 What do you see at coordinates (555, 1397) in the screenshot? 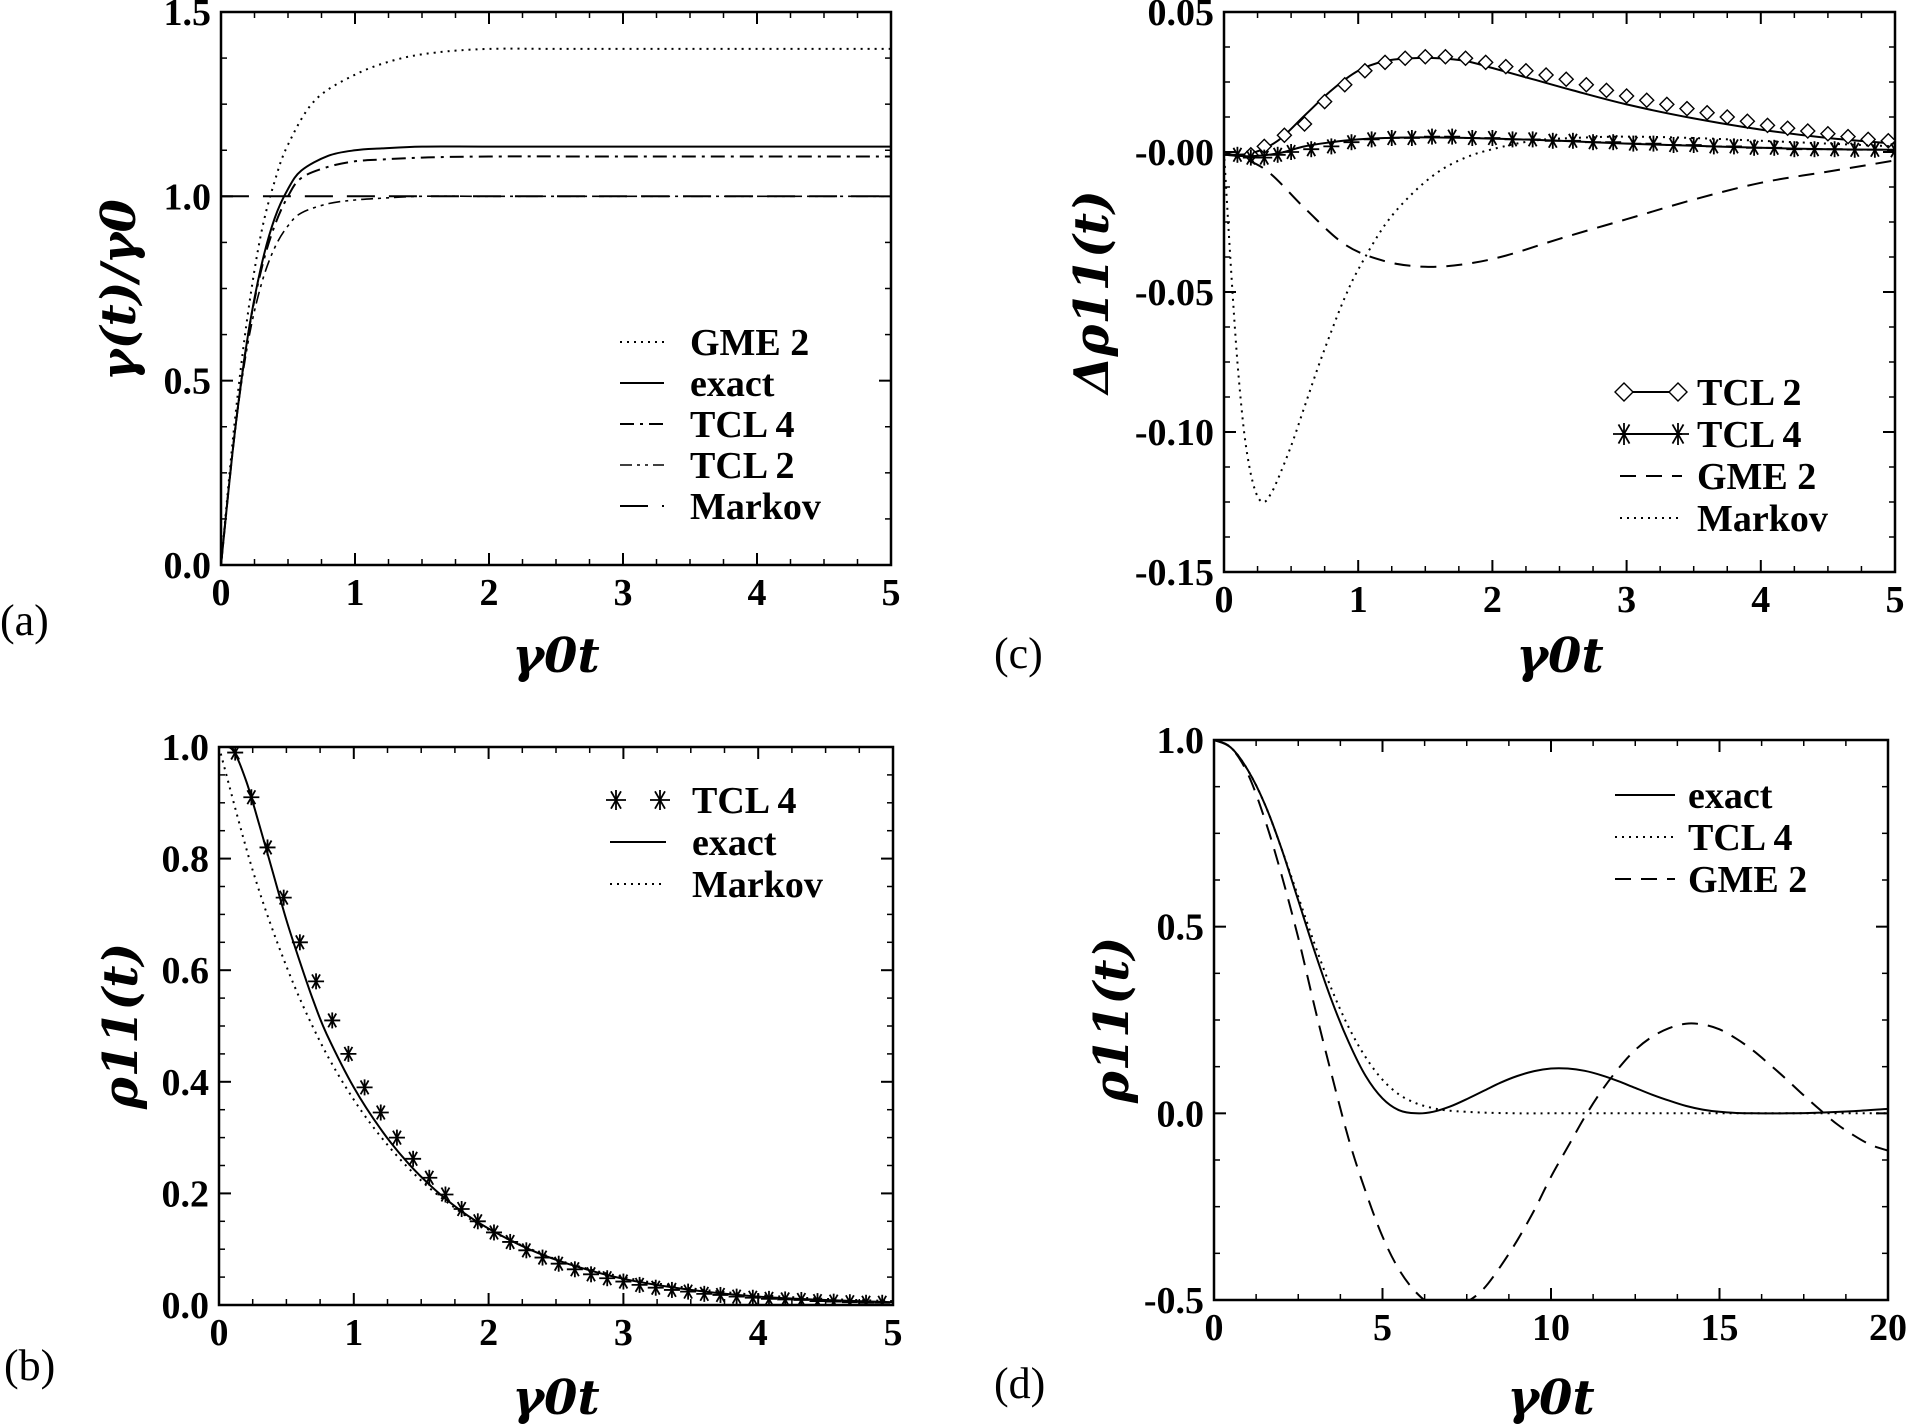
I see `x-axis-label-b: γ0t` at bounding box center [555, 1397].